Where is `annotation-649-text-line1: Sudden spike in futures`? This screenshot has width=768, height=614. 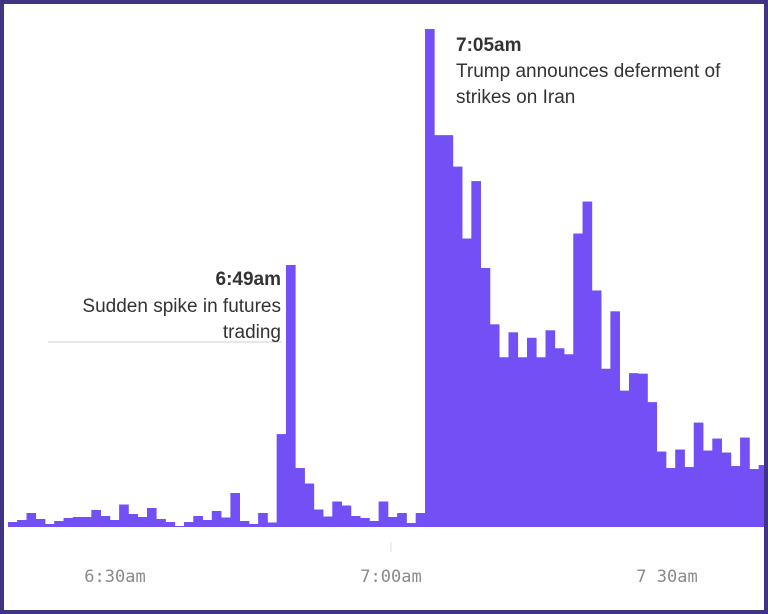
annotation-649-text-line1: Sudden spike in futures is located at coordinates (181, 306).